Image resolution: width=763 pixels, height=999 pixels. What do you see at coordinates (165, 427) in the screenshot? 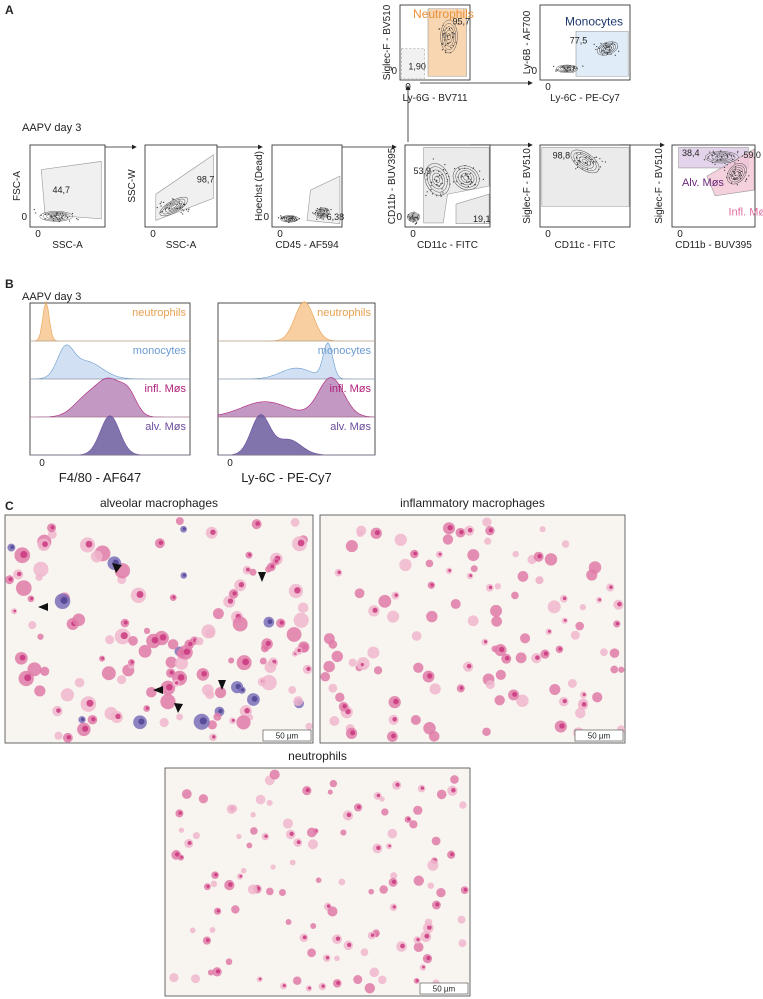
I see `population-label: alv. Møs` at bounding box center [165, 427].